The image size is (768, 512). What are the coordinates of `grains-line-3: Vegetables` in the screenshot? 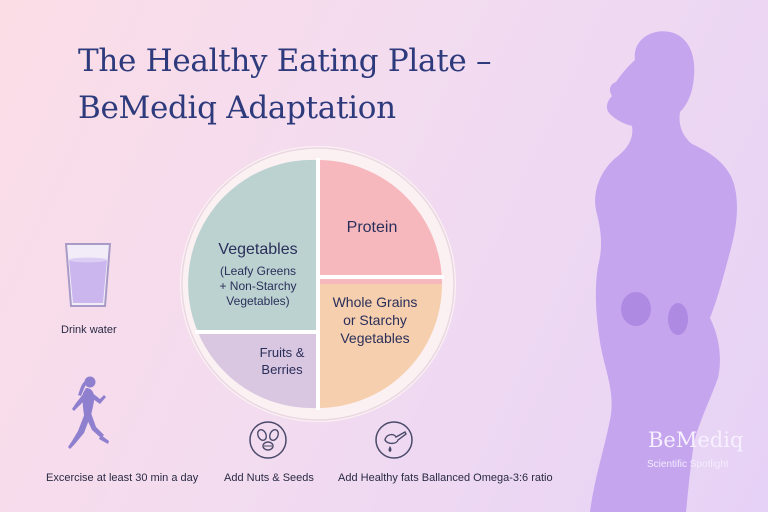 It's located at (374, 338).